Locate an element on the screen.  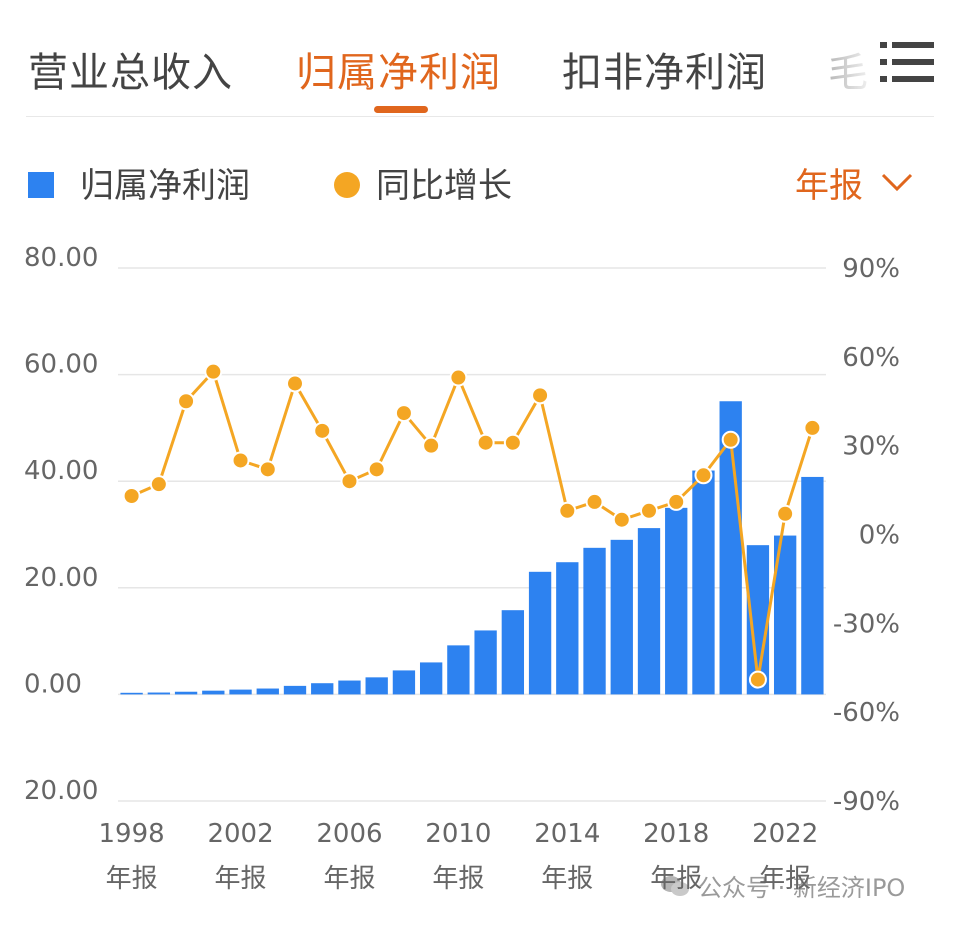
right-axis-tick-label: 60% is located at coordinates (871, 358).